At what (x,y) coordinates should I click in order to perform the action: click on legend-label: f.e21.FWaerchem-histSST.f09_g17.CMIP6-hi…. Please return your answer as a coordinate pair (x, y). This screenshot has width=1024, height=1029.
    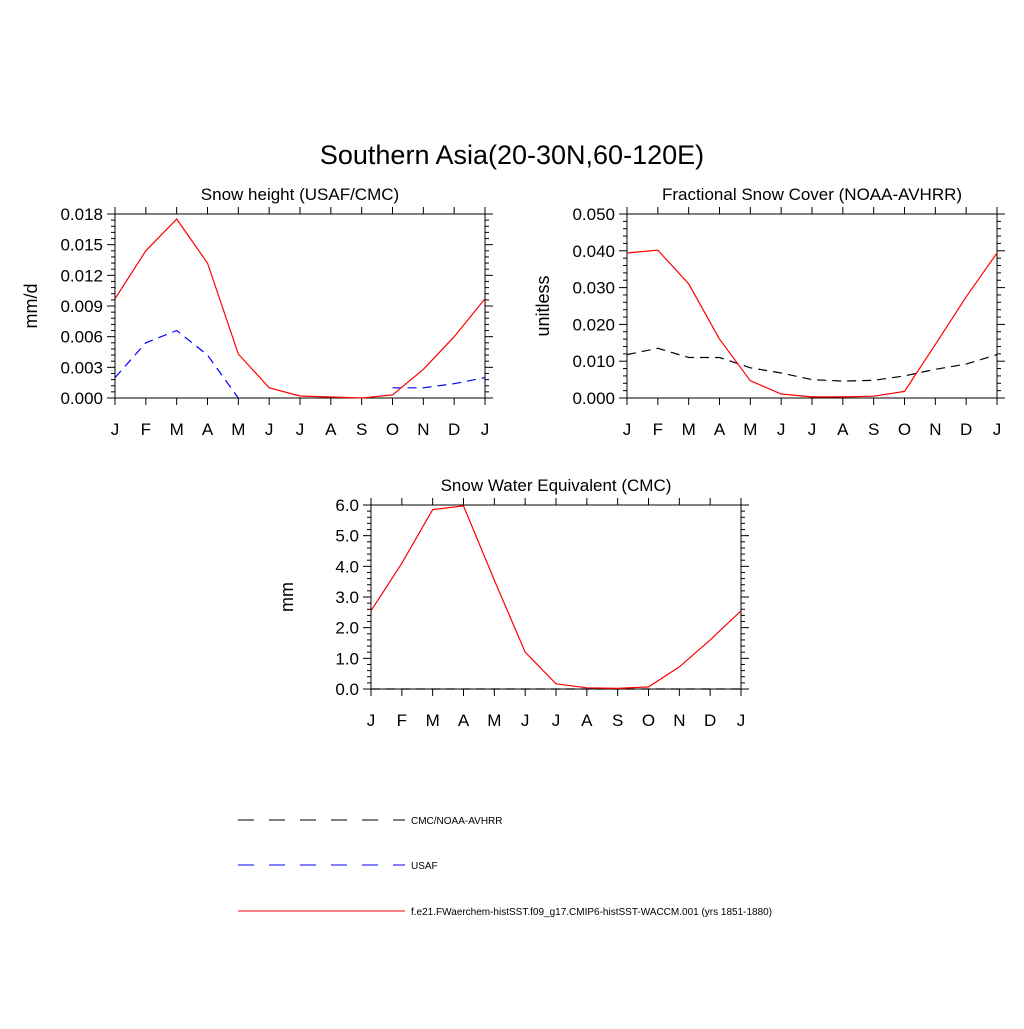
    Looking at the image, I should click on (591, 912).